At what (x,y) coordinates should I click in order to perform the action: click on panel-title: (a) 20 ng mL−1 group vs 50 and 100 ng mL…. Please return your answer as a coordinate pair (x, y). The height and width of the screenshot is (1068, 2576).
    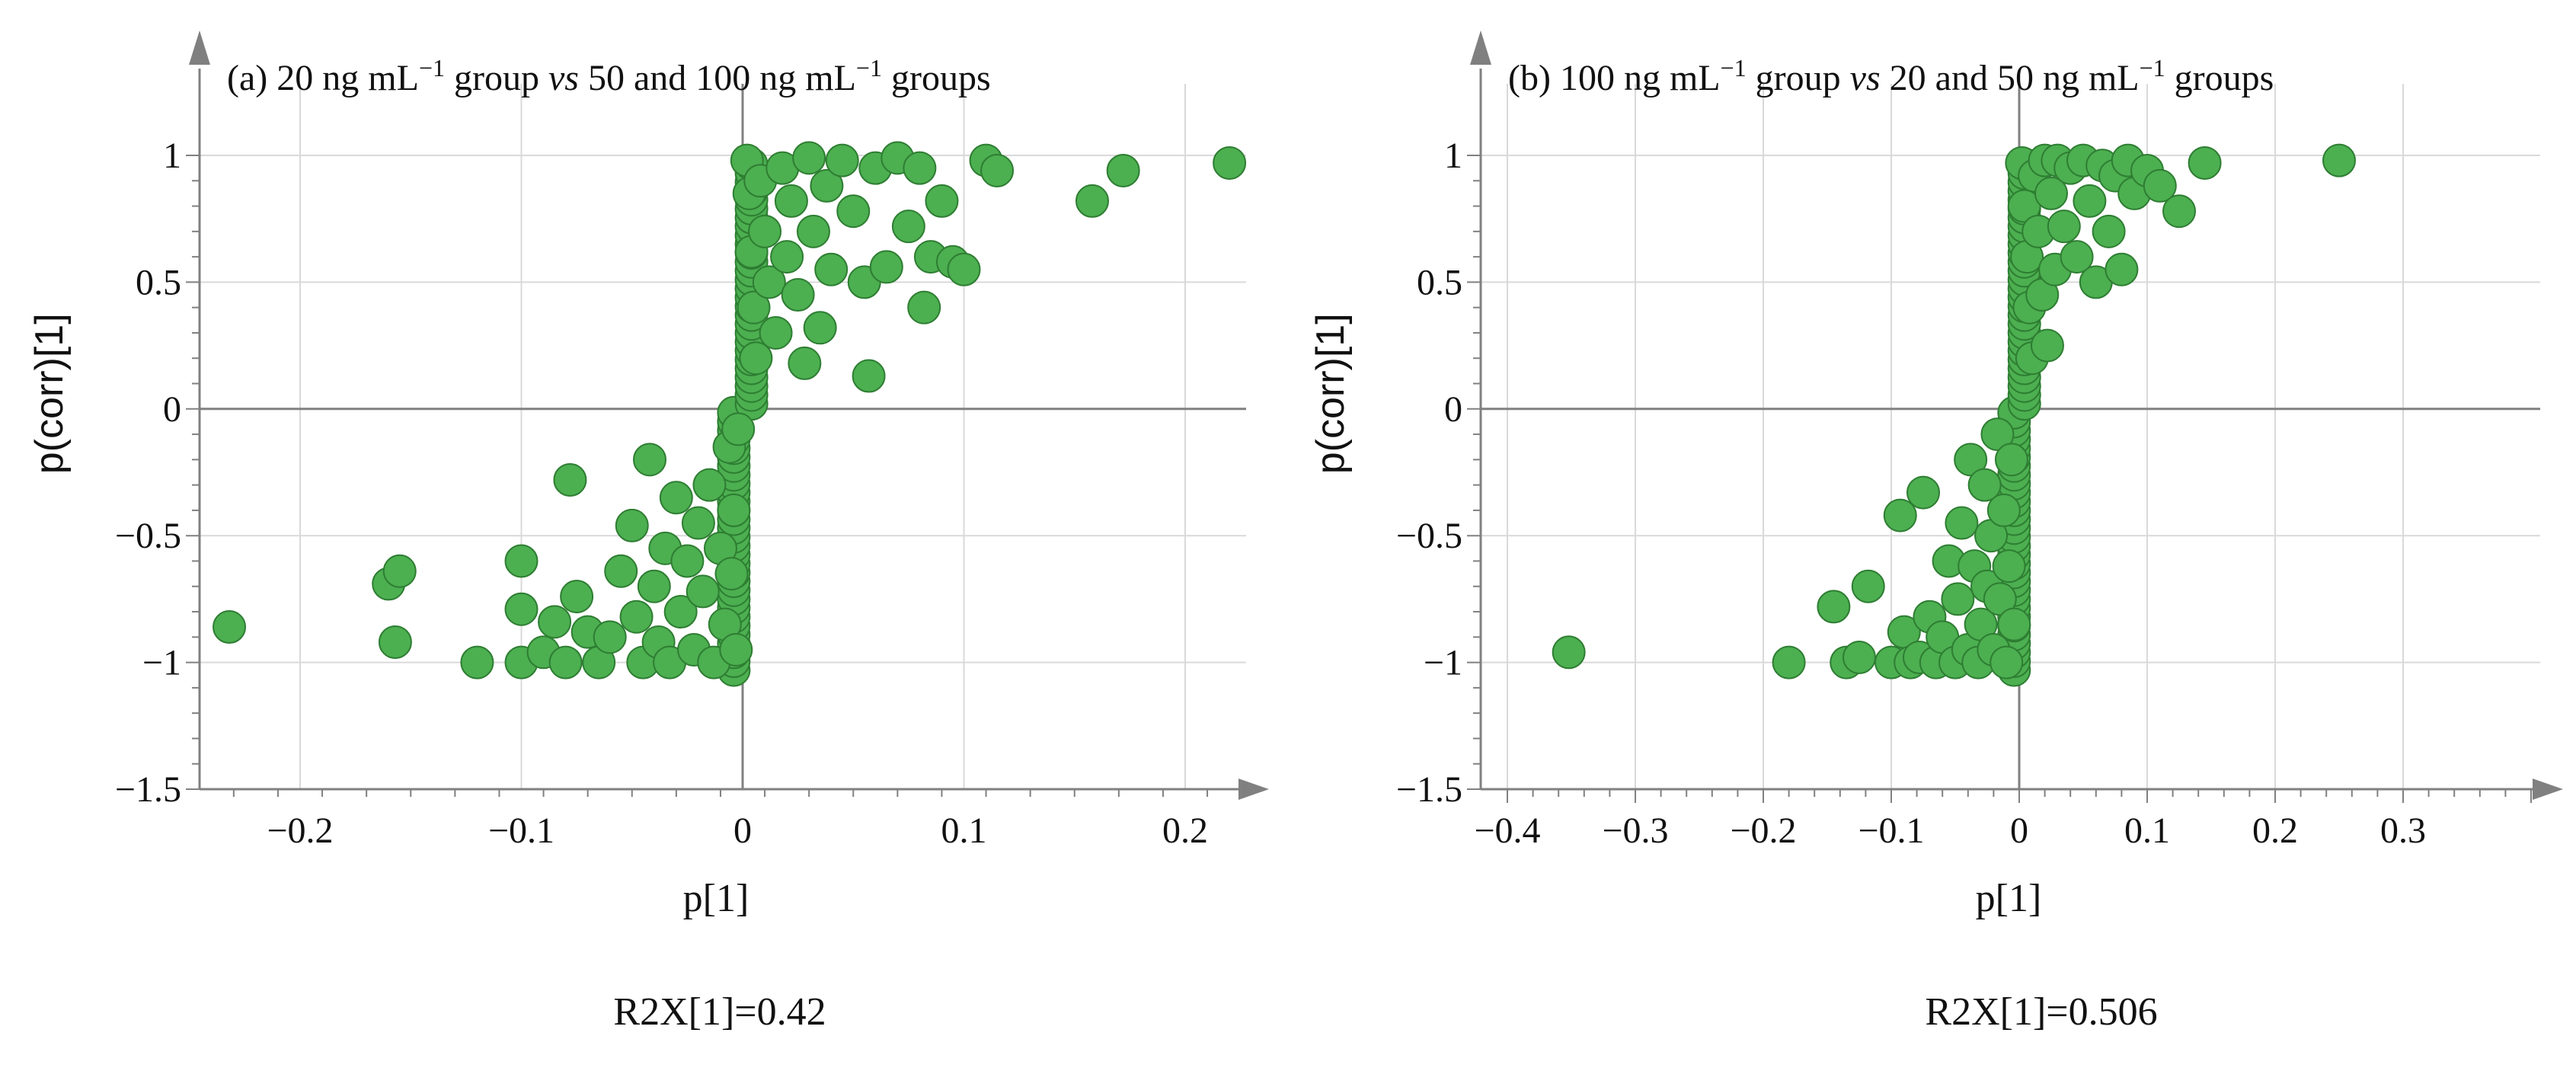
    Looking at the image, I should click on (609, 76).